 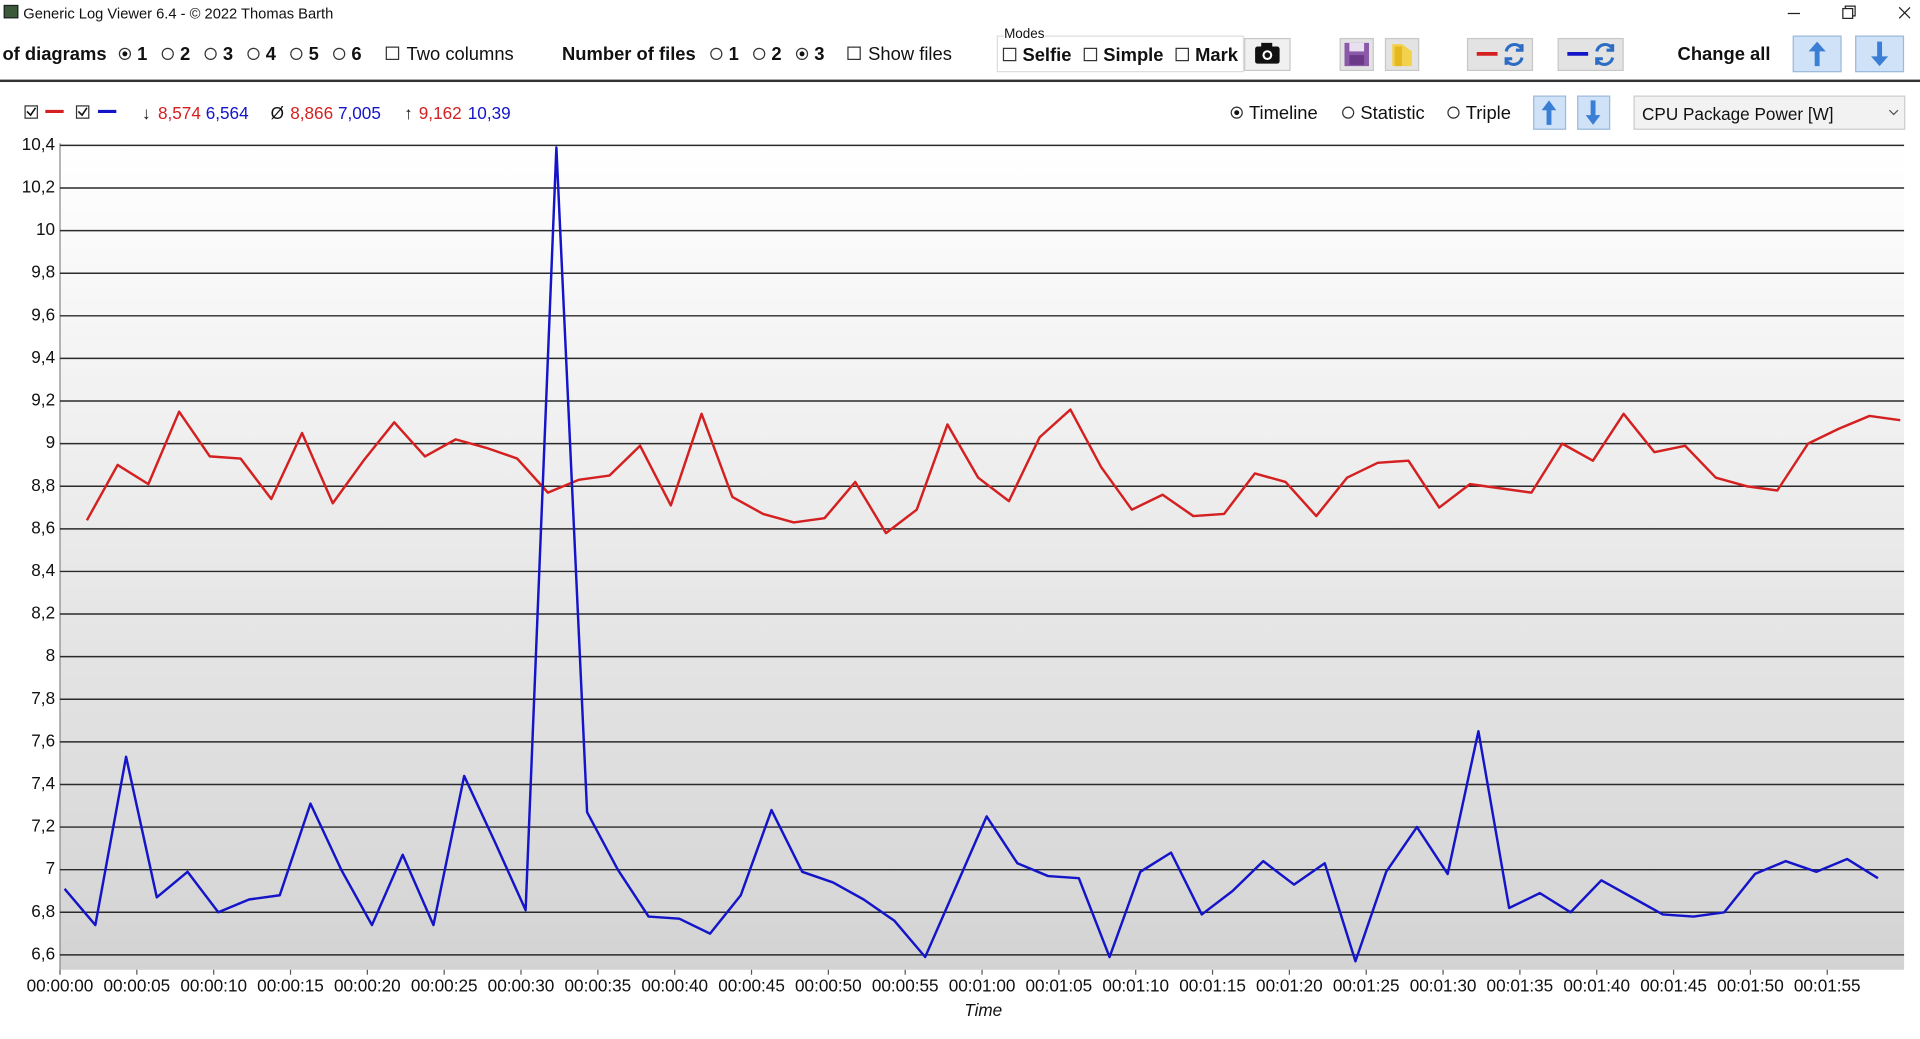 I want to click on x-tick-label: 00:01:05, so click(x=1059, y=985).